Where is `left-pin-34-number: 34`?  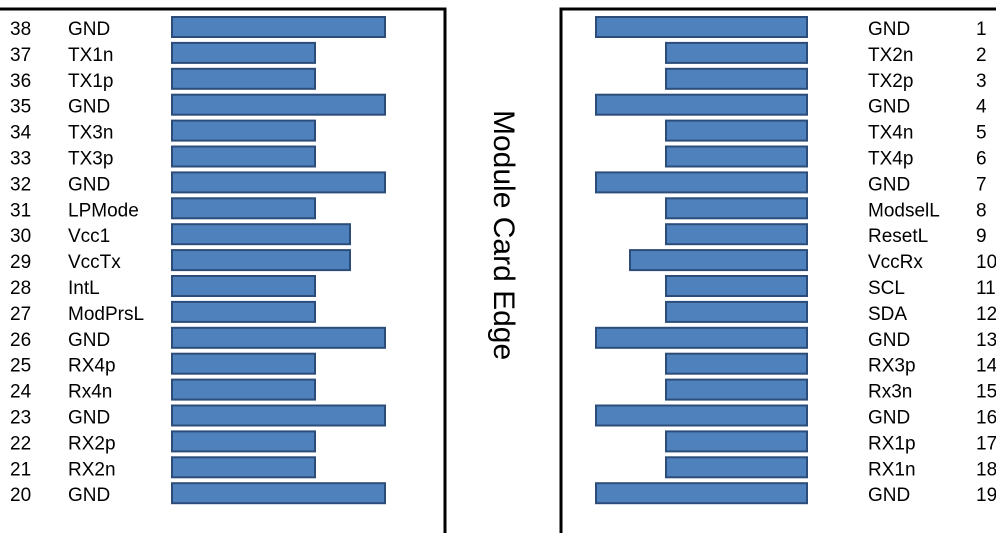 left-pin-34-number: 34 is located at coordinates (21, 133).